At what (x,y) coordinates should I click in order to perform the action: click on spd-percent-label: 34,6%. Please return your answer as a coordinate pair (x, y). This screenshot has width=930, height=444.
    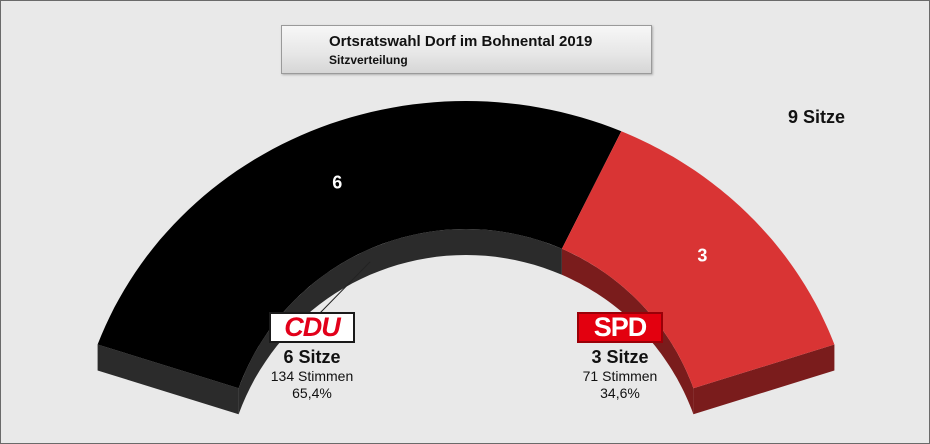
    Looking at the image, I should click on (620, 393).